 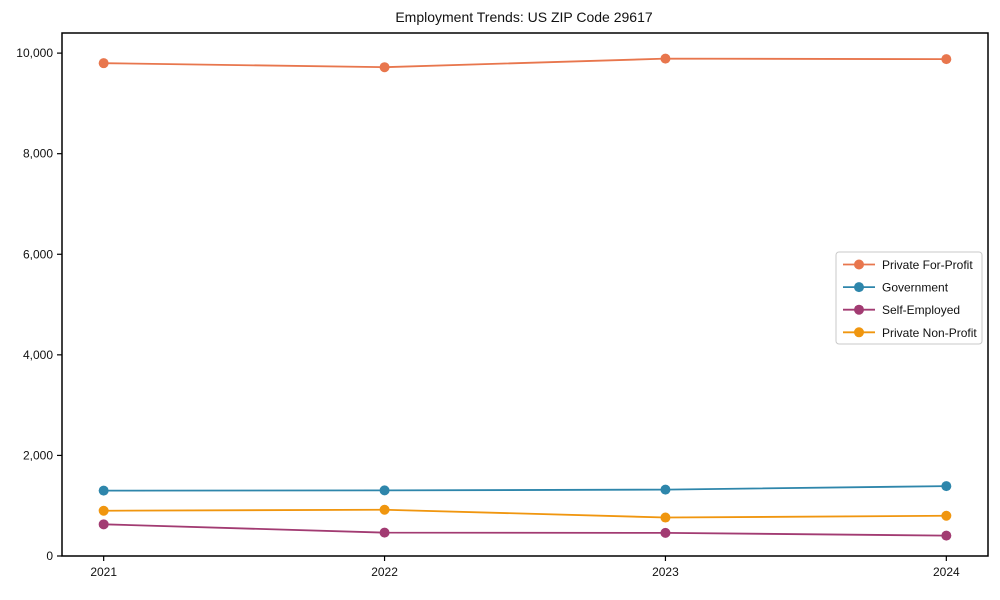 What do you see at coordinates (38, 455) in the screenshot?
I see `y-axis-tick-label: 2,000` at bounding box center [38, 455].